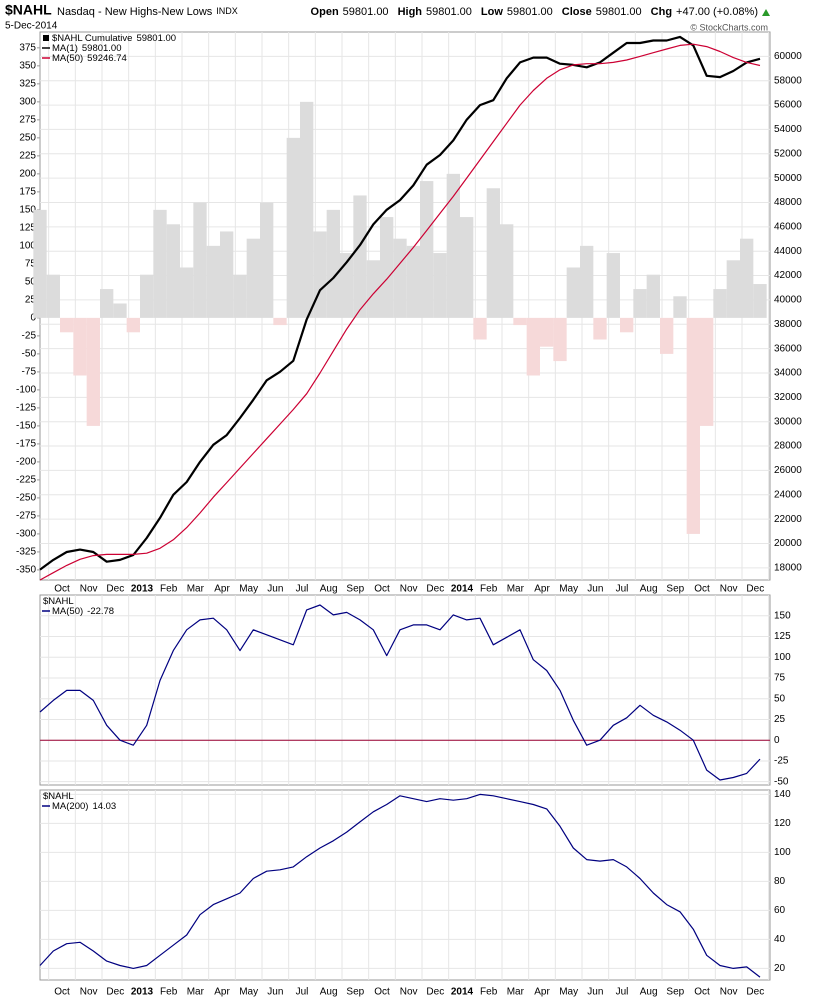 Image resolution: width=820 pixels, height=1000 pixels. Describe the element at coordinates (788, 421) in the screenshot. I see `y2-tick-label: 30000` at that location.